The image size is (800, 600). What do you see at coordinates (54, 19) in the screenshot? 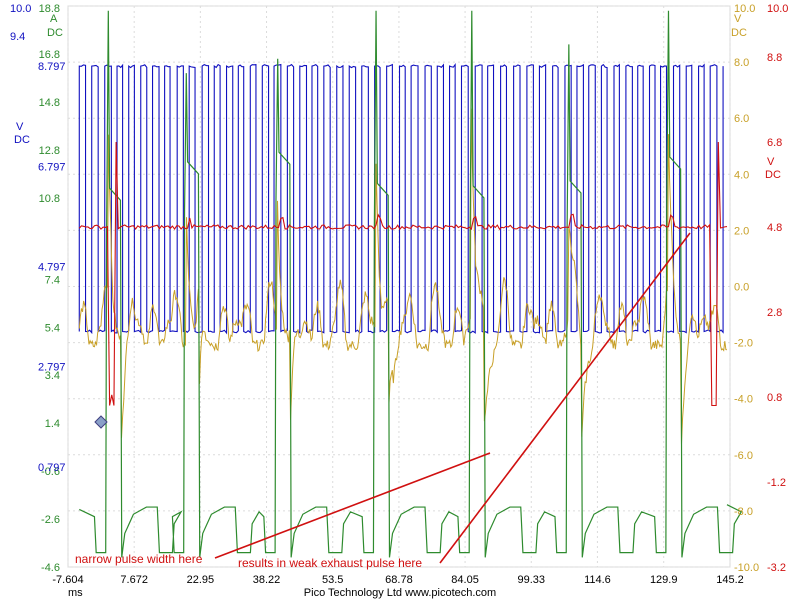
I see `green-axis-unit: A` at bounding box center [54, 19].